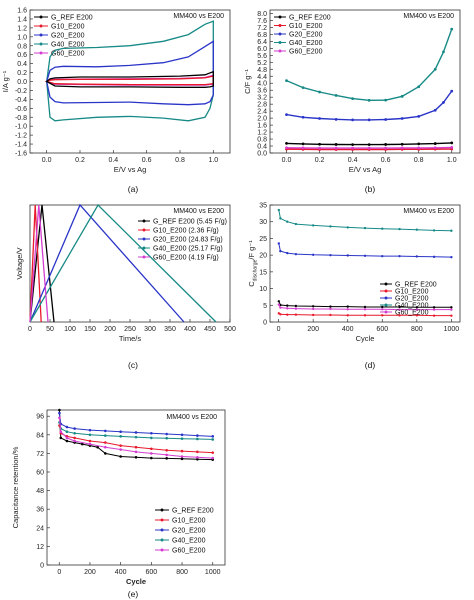  Describe the element at coordinates (22, 37) in the screenshot. I see `y-tick-label: 1.0` at that location.